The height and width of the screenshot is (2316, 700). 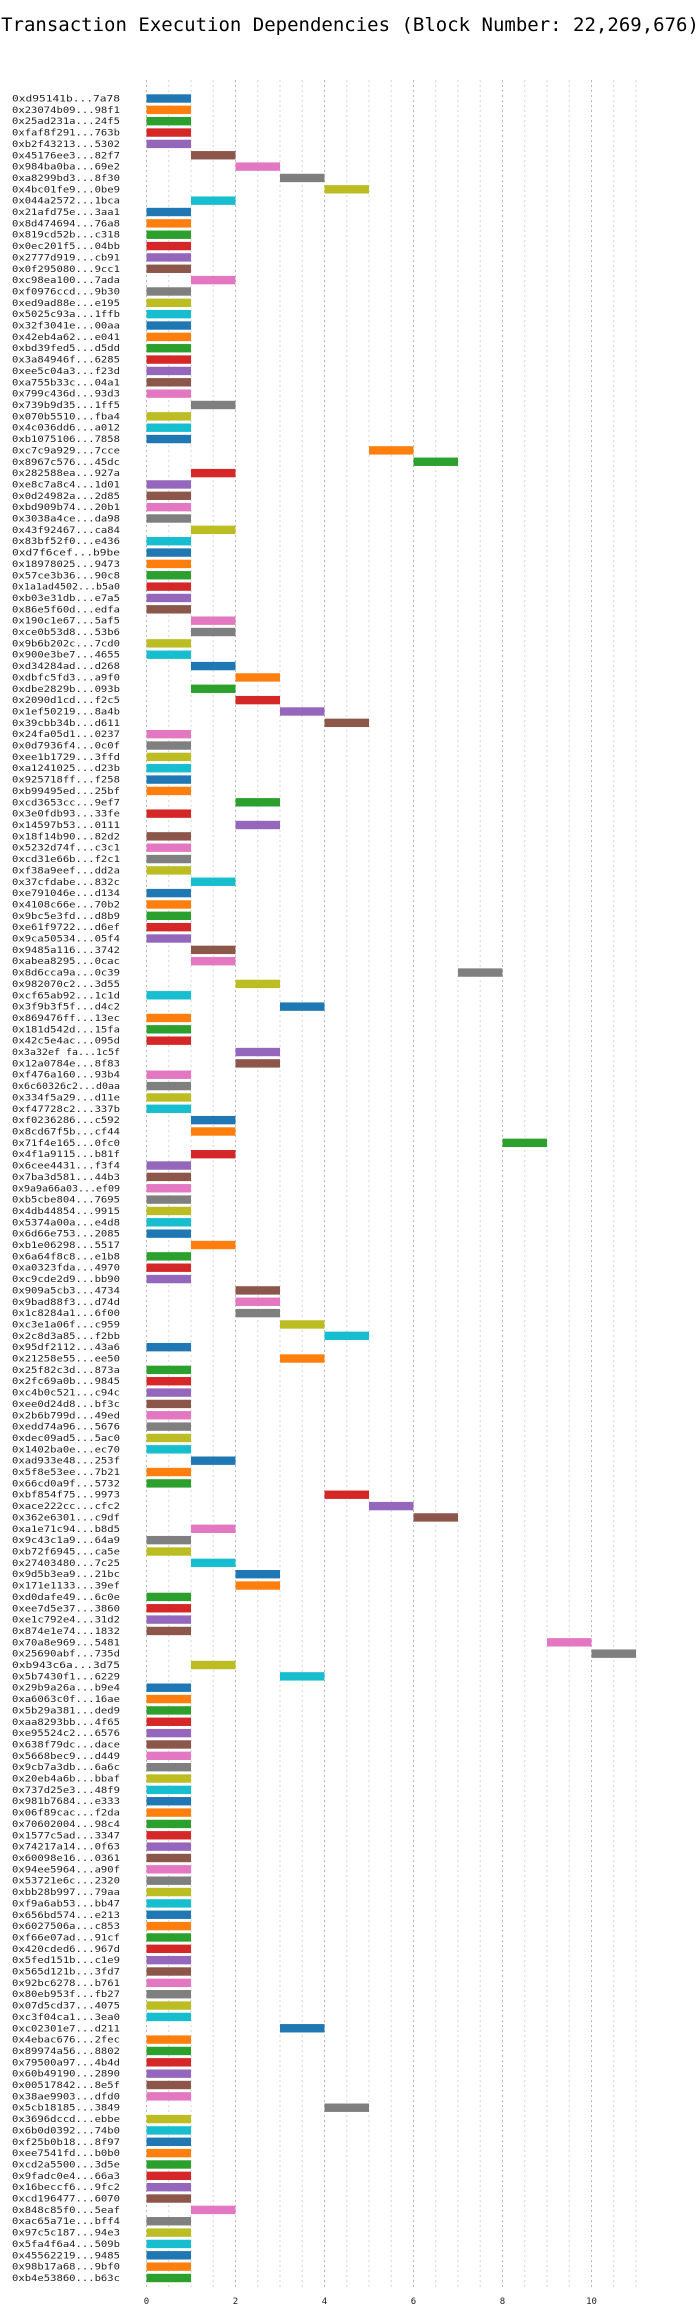 I want to click on transaction-hash-label: 0x282588ea...927a, so click(x=66, y=474).